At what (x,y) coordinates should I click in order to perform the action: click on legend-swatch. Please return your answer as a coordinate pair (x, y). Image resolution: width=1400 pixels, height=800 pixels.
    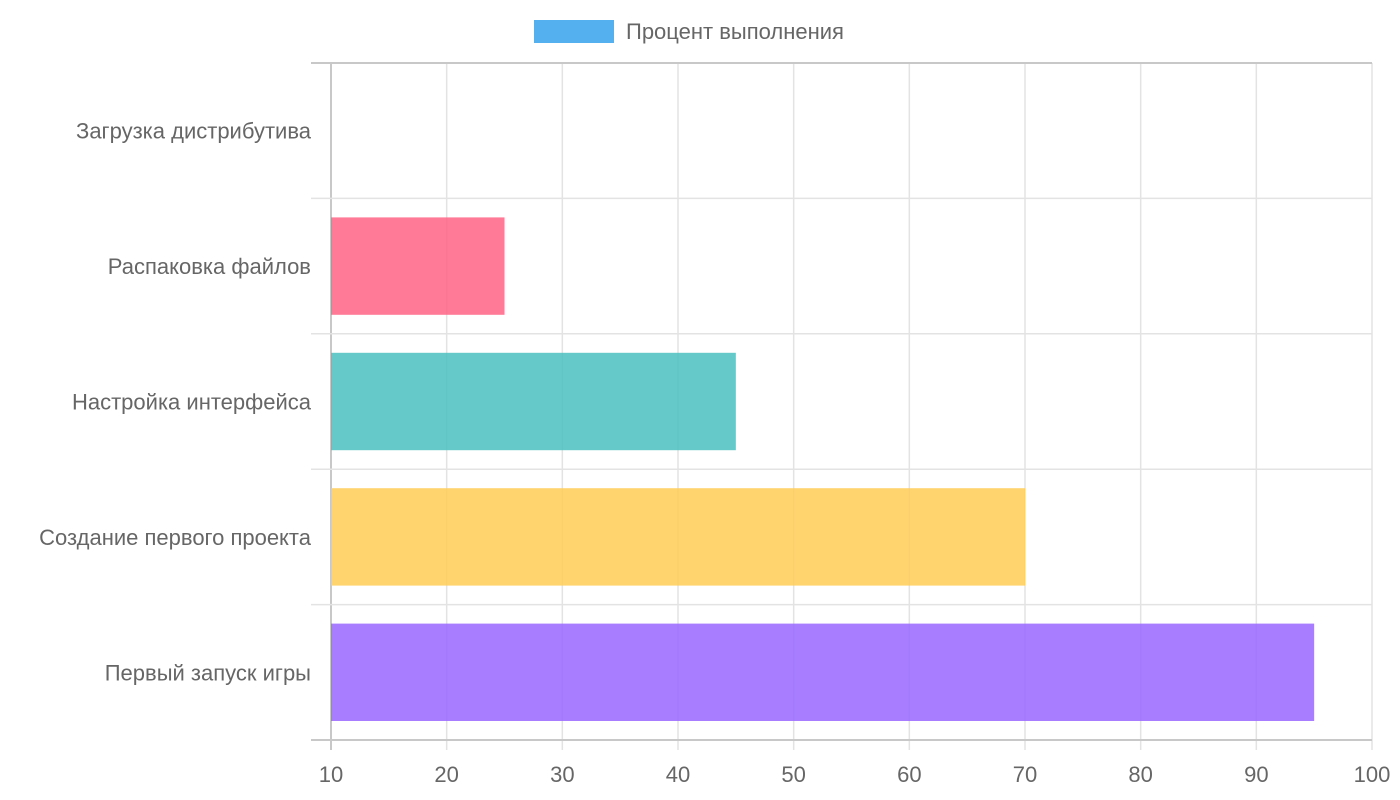
    Looking at the image, I should click on (574, 31).